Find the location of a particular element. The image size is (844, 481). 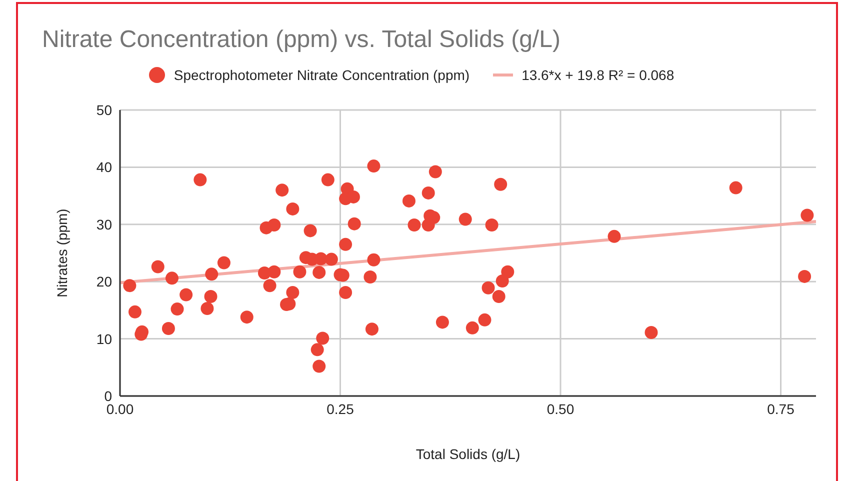

x-tick-label: 0.75 is located at coordinates (781, 408).